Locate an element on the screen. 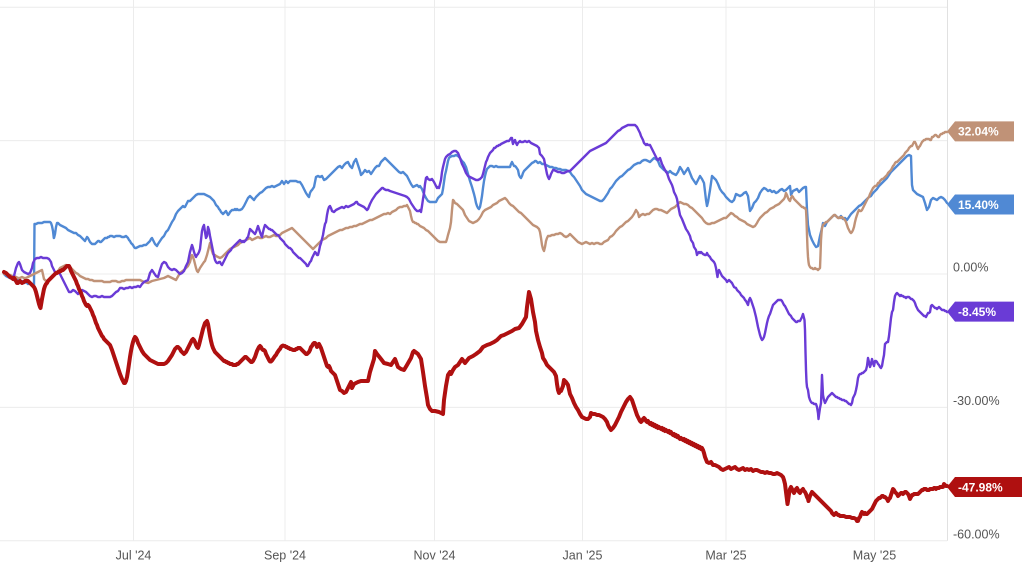 The height and width of the screenshot is (571, 1024). svg-text: Sep '24 is located at coordinates (285, 556).